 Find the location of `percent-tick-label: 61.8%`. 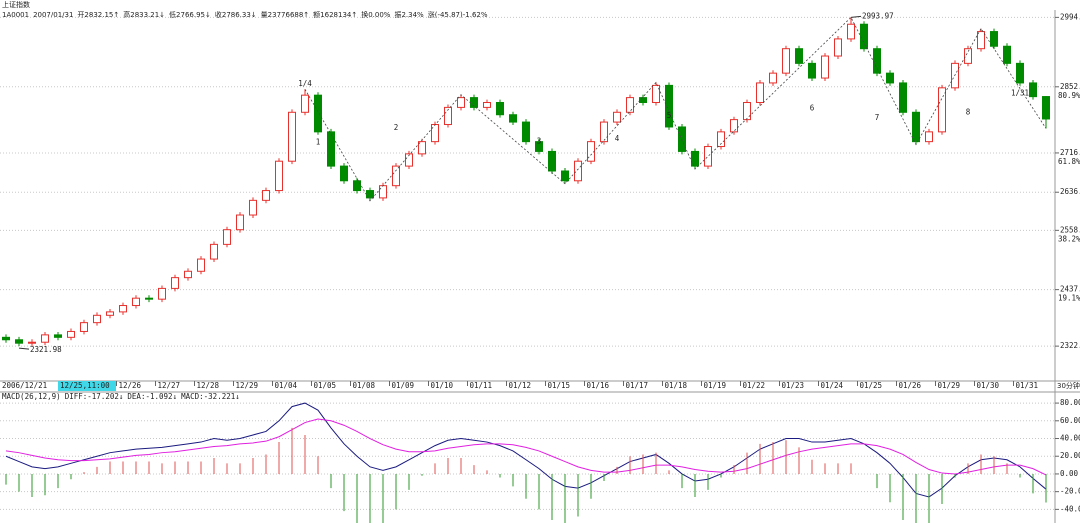

percent-tick-label: 61.8% is located at coordinates (1069, 161).